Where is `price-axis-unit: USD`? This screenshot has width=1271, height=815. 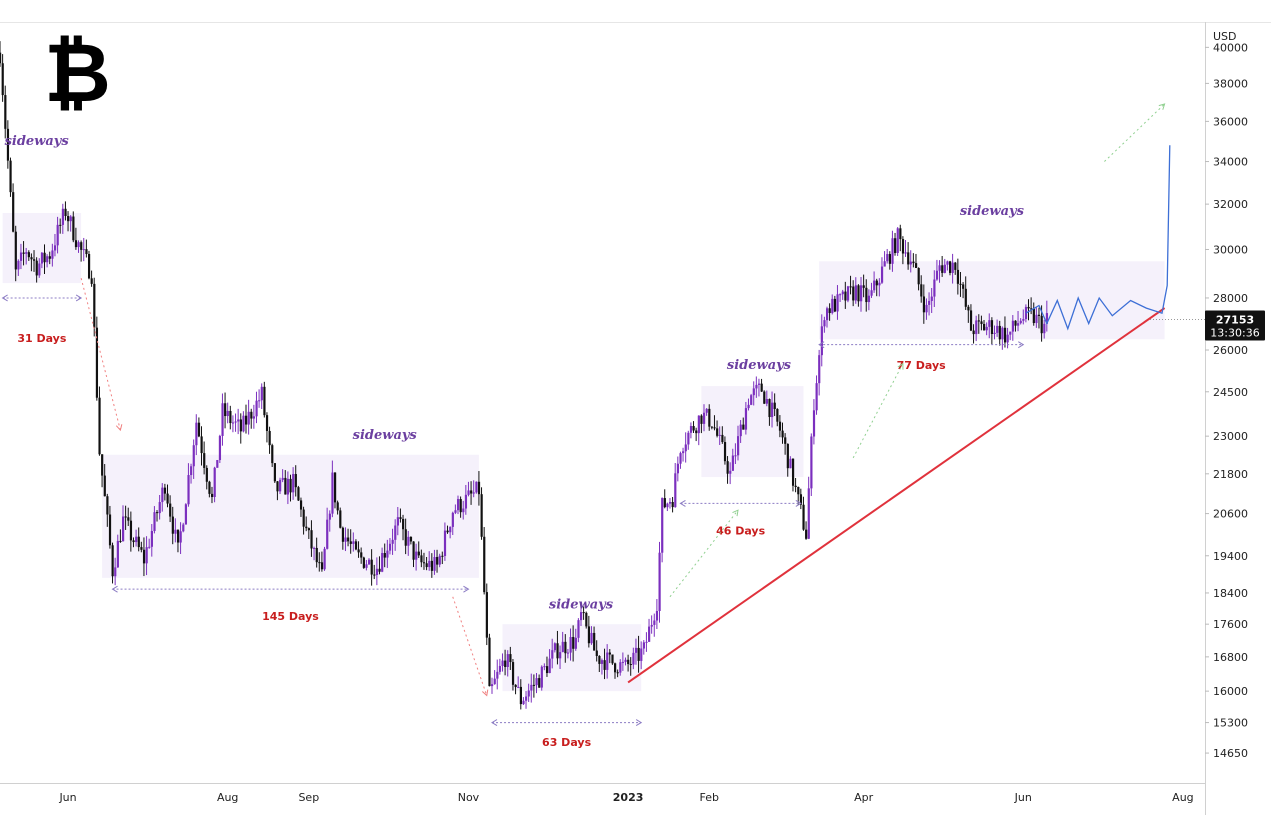 price-axis-unit: USD is located at coordinates (1225, 36).